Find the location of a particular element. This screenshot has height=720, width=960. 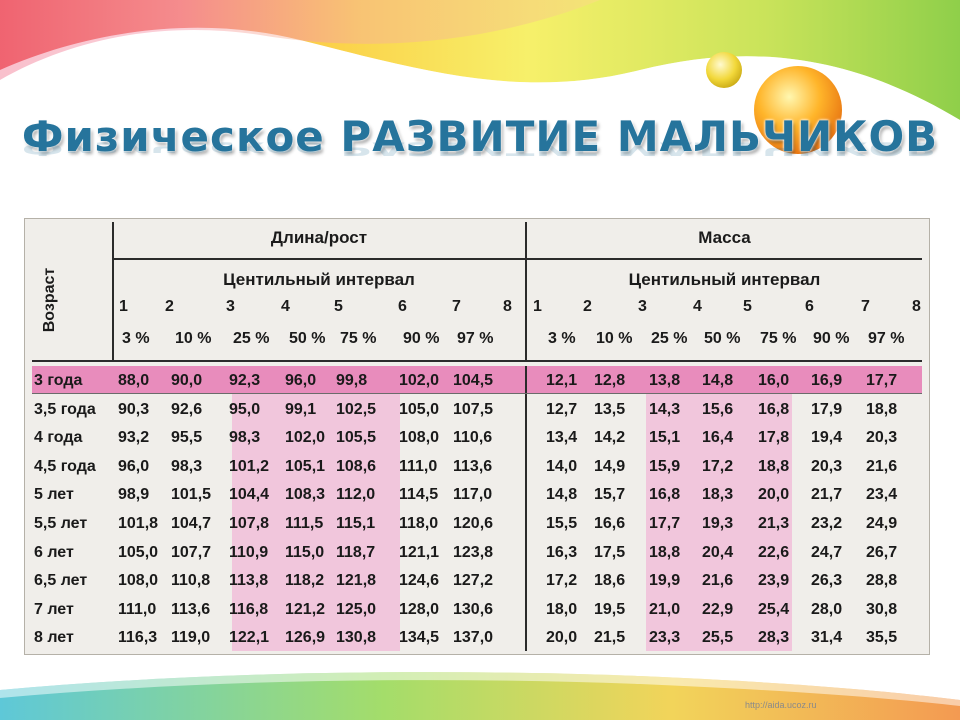

length-cell: 134,5 is located at coordinates (419, 638).